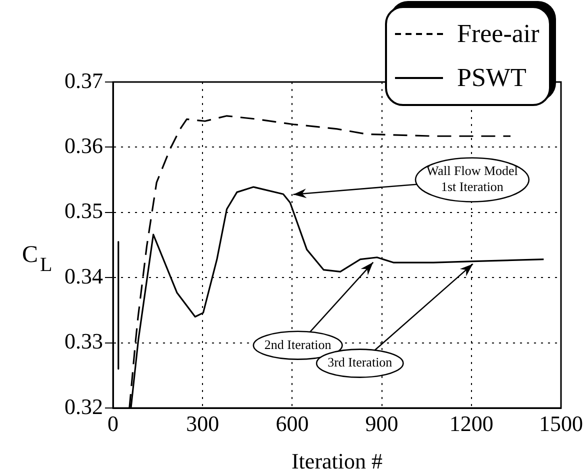 The height and width of the screenshot is (476, 587). Describe the element at coordinates (83, 211) in the screenshot. I see `y-tick-label: 0.35` at that location.